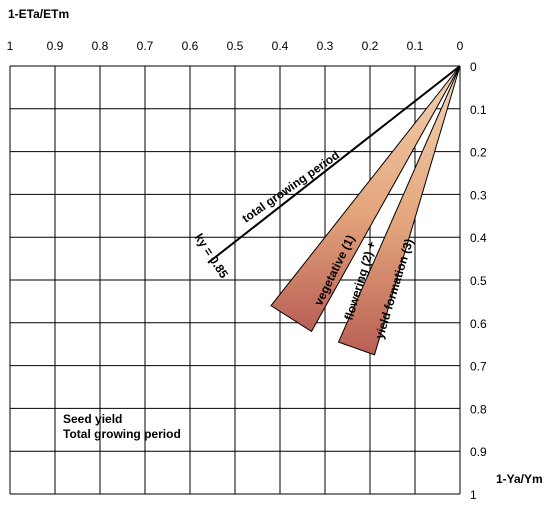  What do you see at coordinates (460, 46) in the screenshot?
I see `x-tick-label: 0` at bounding box center [460, 46].